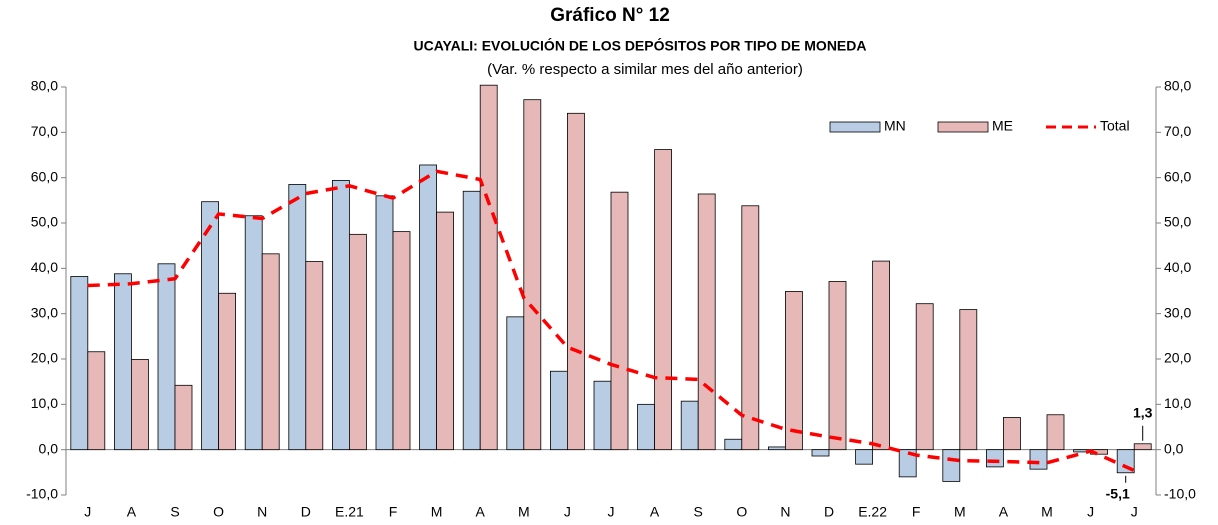 The height and width of the screenshot is (525, 1218). I want to click on y2-tick-label: 70,0, so click(1177, 131).